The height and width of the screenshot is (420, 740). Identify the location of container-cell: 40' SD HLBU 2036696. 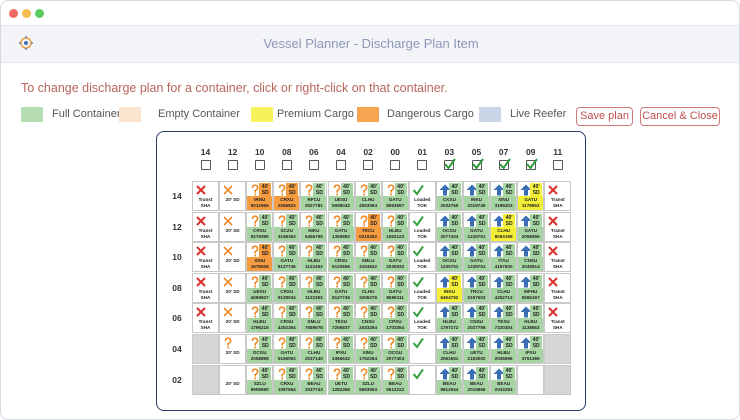
(504, 349).